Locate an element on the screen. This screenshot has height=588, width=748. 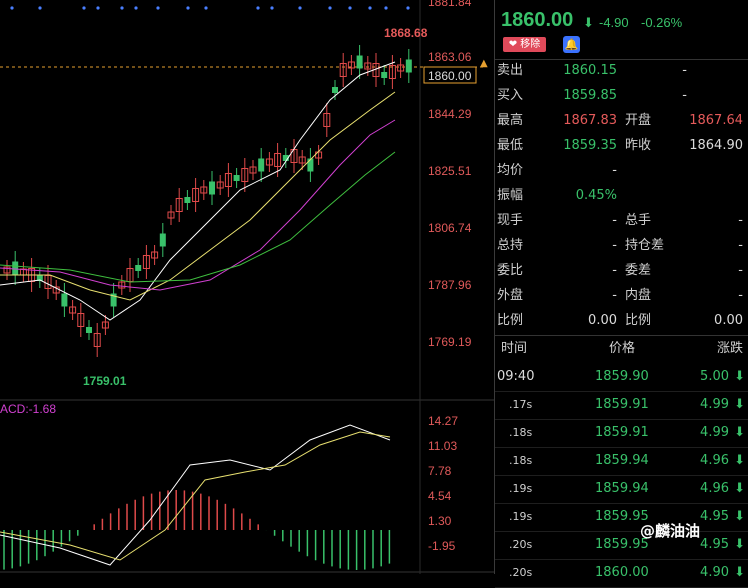
quote-row: 总持 - 持仓差 - is located at coordinates (621, 245).